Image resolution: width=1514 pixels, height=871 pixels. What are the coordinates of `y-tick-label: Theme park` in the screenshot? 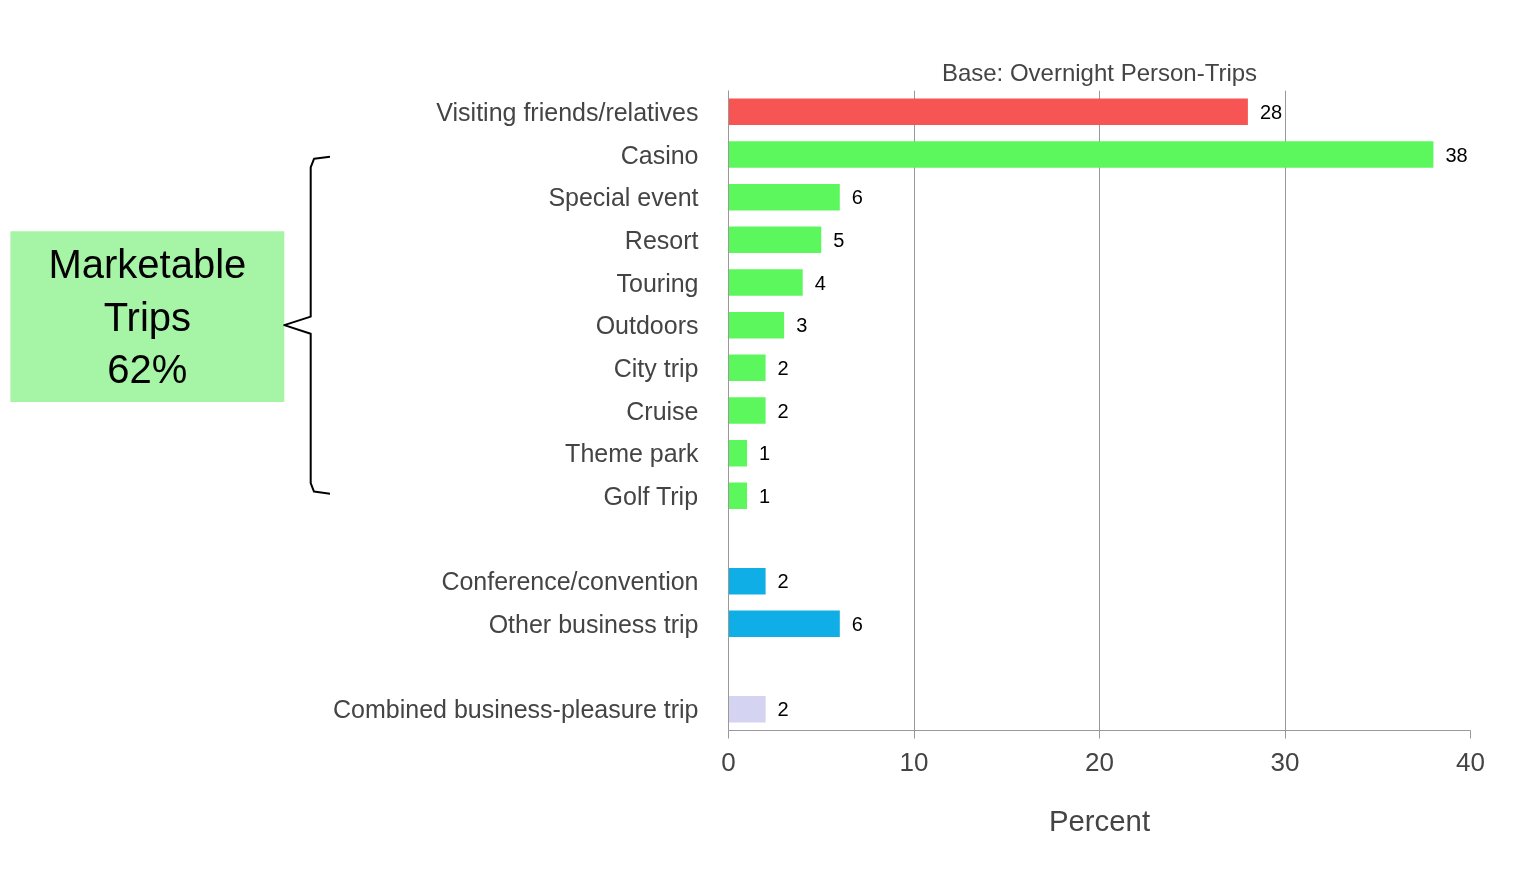 It's located at (632, 453).